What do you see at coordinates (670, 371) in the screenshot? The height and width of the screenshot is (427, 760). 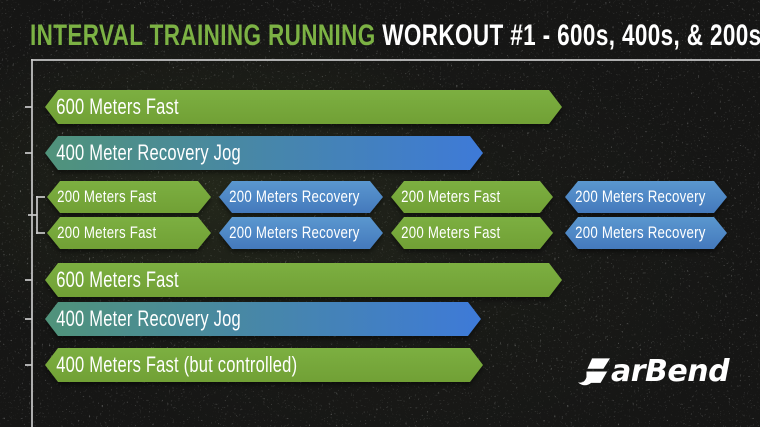 I see `barbend-logo-text: arBend` at bounding box center [670, 371].